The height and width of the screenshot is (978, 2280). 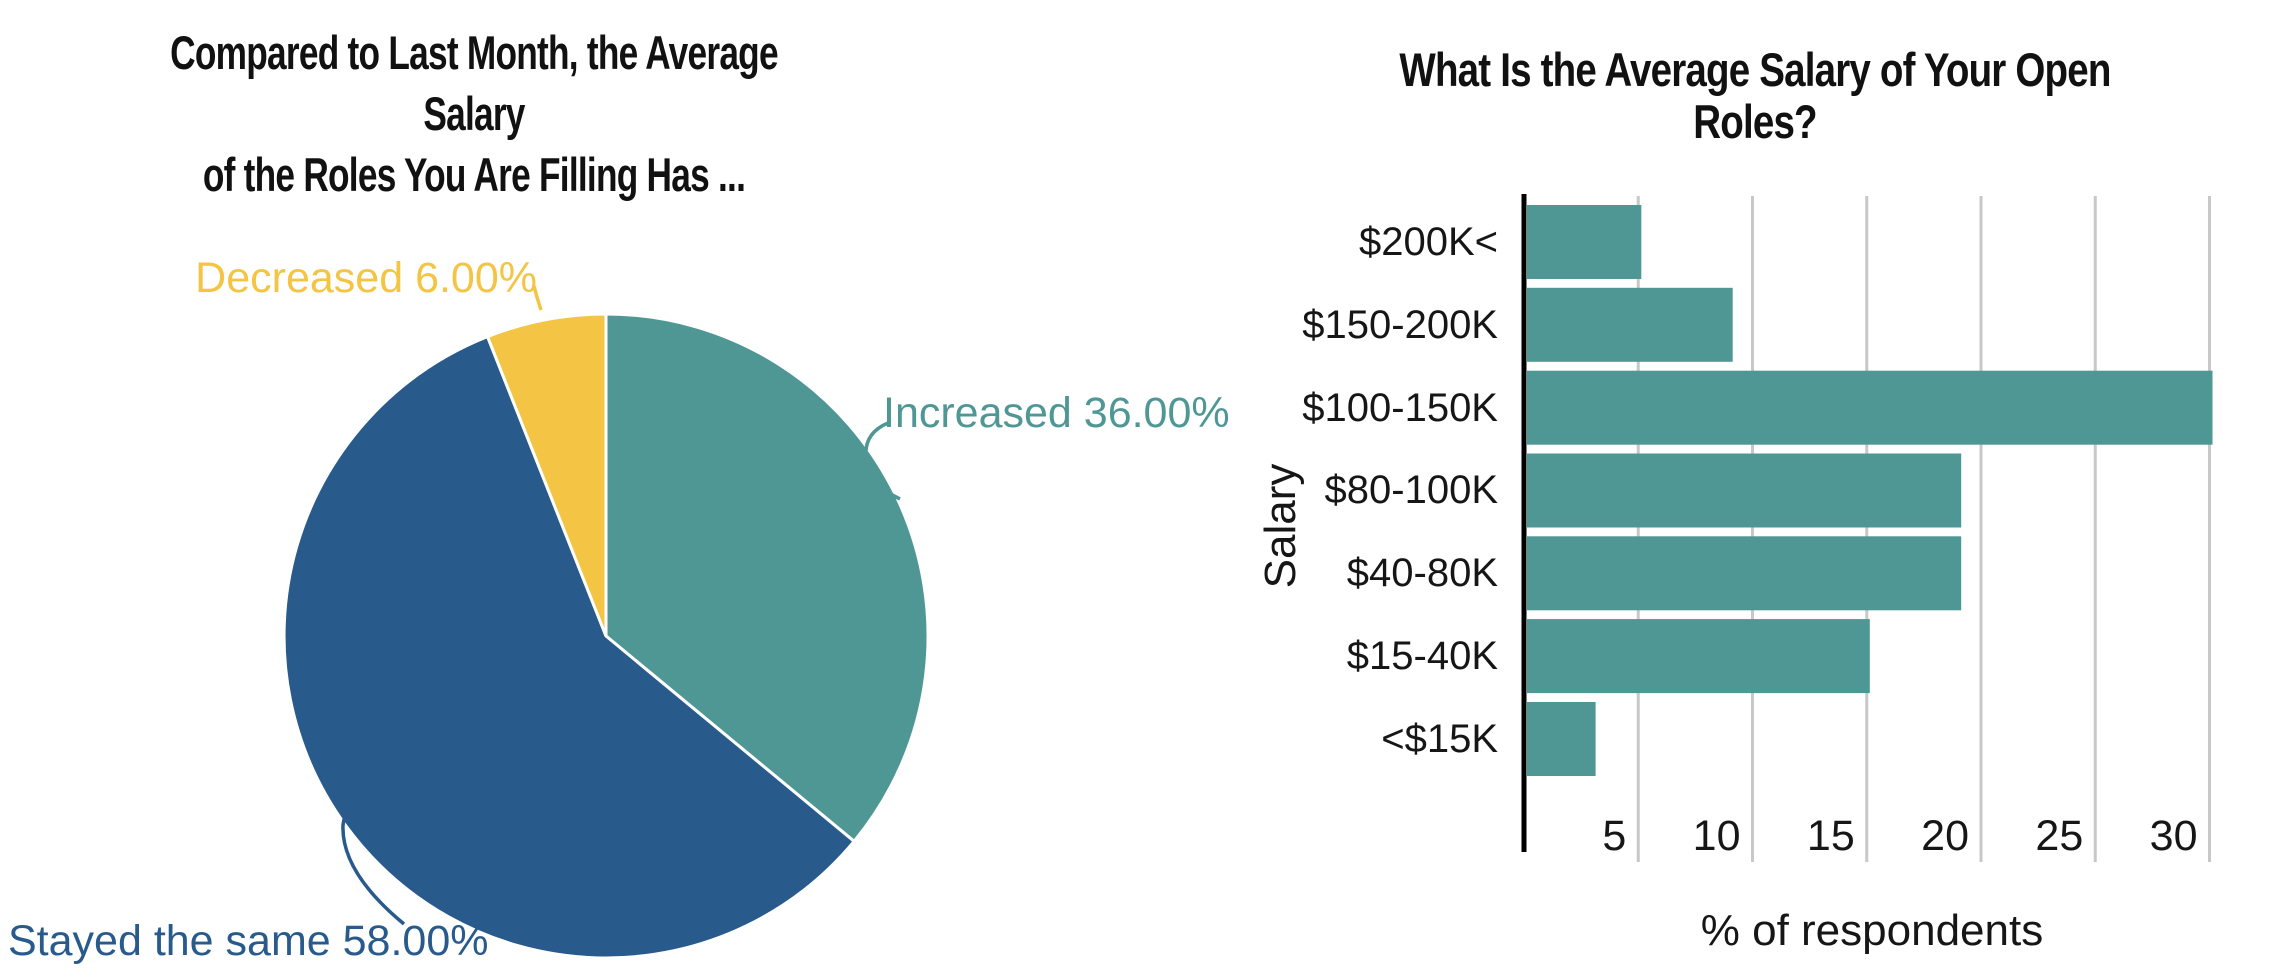 What do you see at coordinates (1872, 930) in the screenshot?
I see `bar-chart-x-axis-label: % of respondents` at bounding box center [1872, 930].